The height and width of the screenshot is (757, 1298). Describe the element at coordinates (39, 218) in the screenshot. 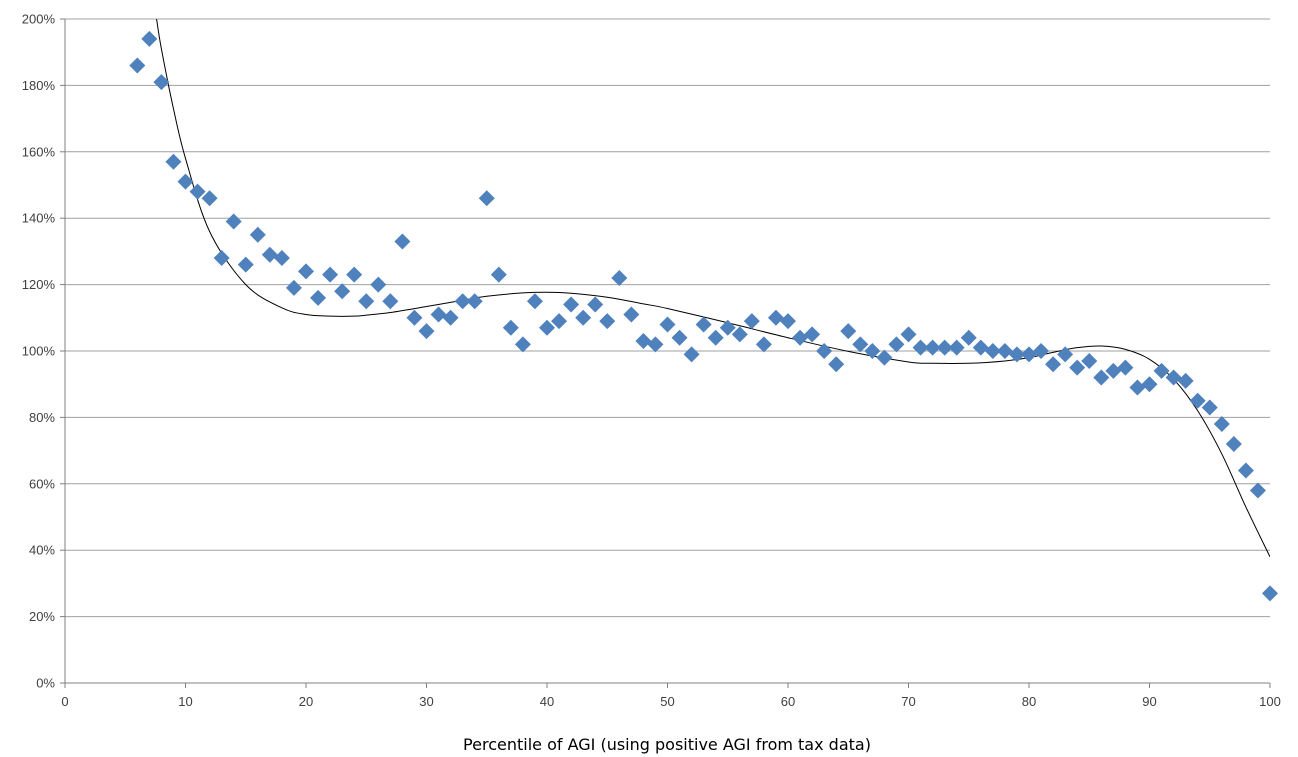

I see `y-tick-label: 140%` at that location.